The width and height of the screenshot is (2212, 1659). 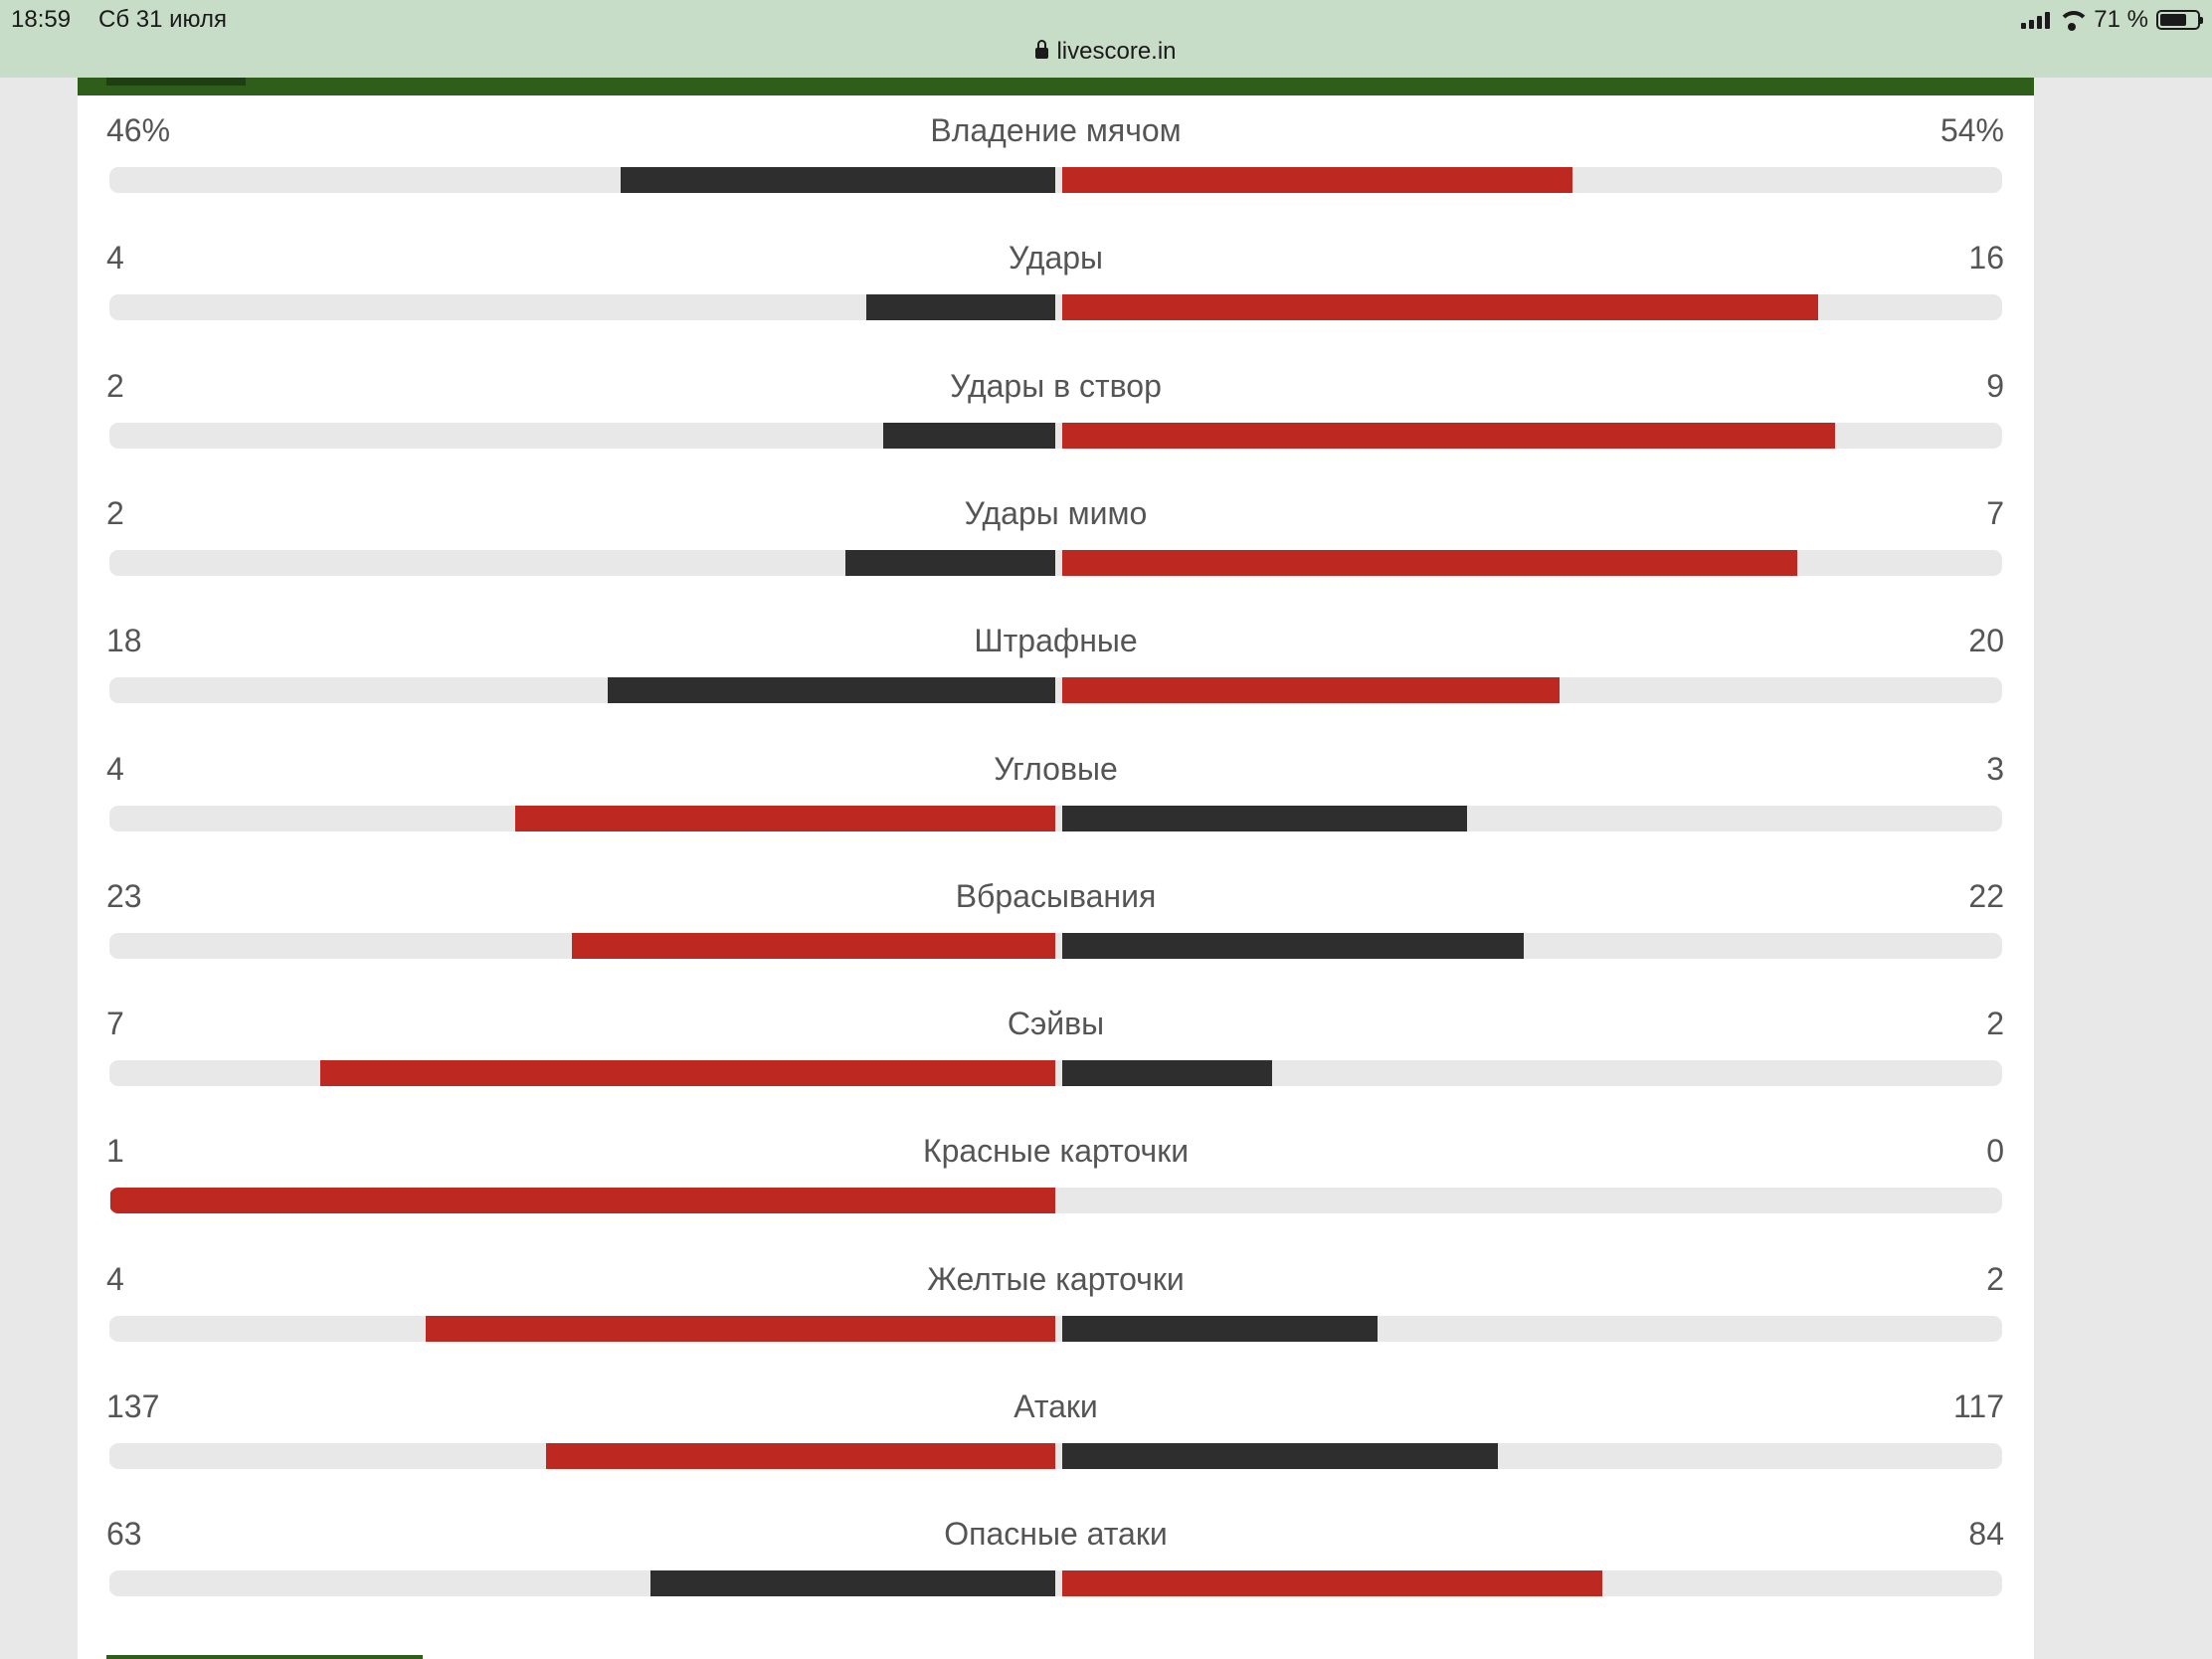 I want to click on page-background-right, so click(x=2123, y=829).